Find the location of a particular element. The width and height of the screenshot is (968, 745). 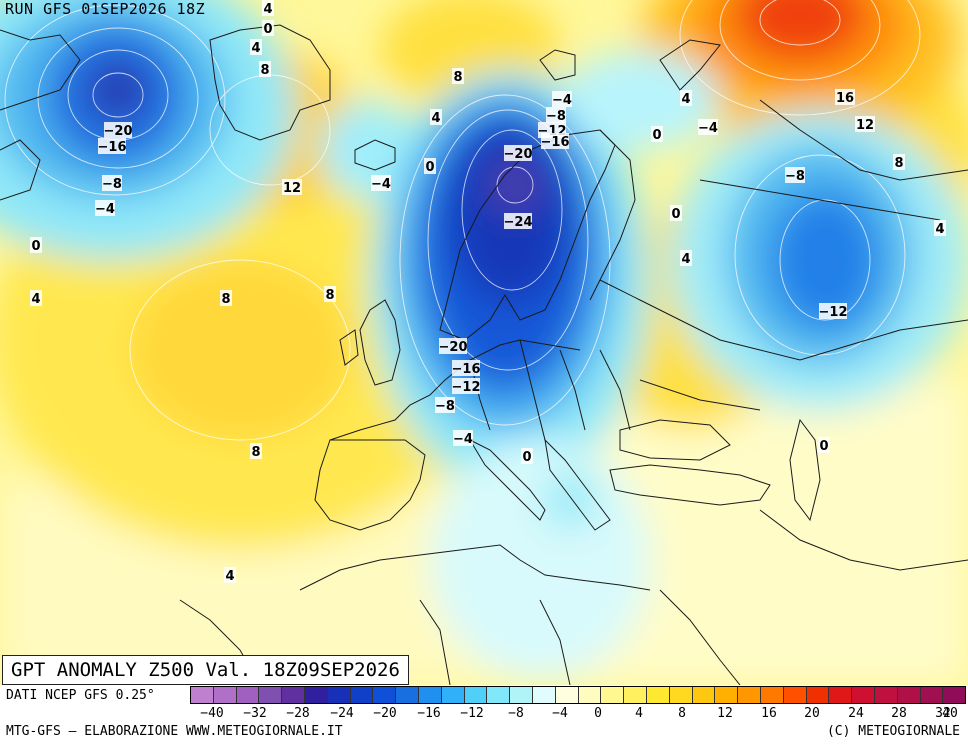

colorbar-tick-label: 16 is located at coordinates (769, 713).